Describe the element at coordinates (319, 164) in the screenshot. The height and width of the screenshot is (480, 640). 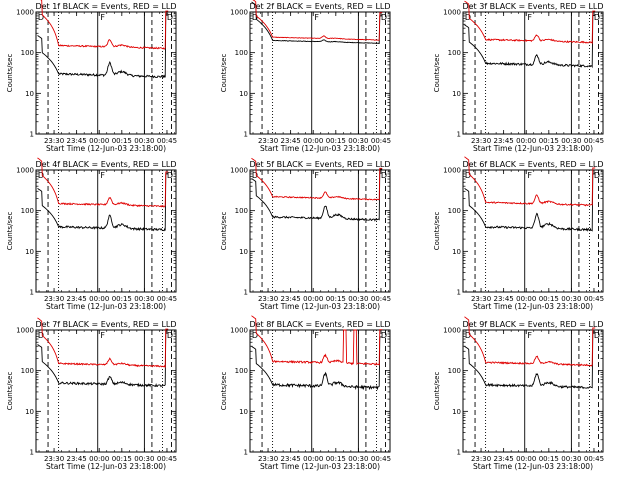
I see `plot-title: Det 5f BLACK = Events, RED = LLD` at that location.